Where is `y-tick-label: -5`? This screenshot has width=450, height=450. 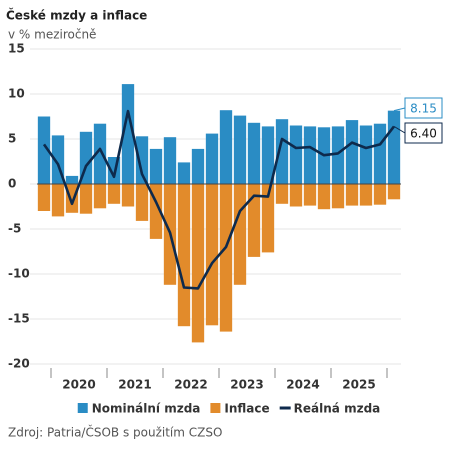
y-tick-label: -5 is located at coordinates (14, 229).